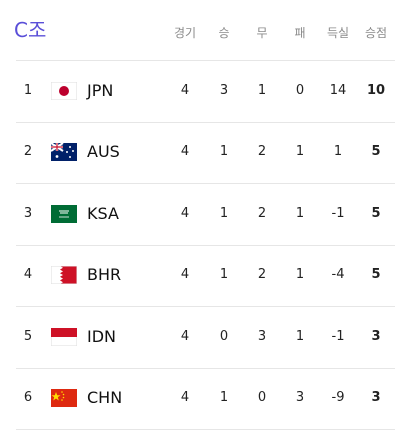  I want to click on points: 10, so click(376, 90).